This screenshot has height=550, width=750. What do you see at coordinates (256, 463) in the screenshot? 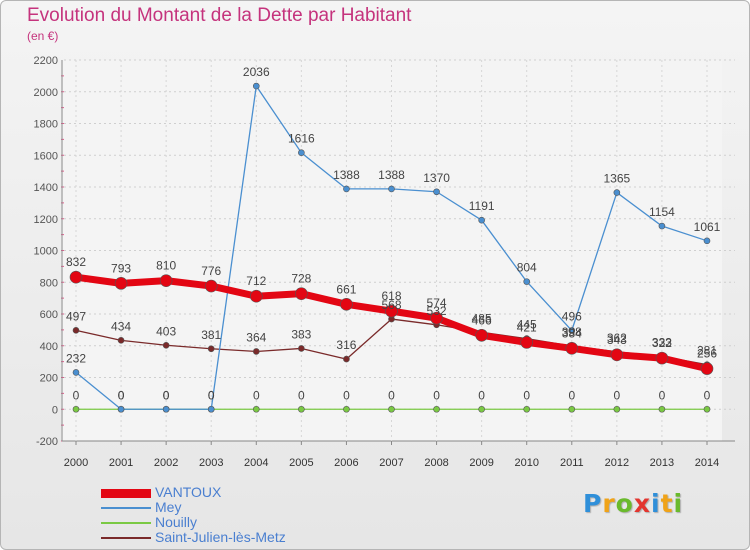
I see `x-tick-label: 2004` at bounding box center [256, 463].